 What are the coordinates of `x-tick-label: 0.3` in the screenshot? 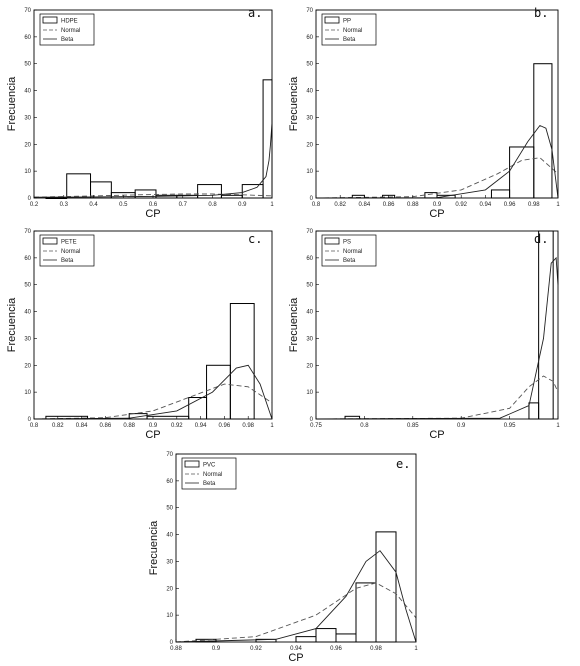 It's located at (64, 205).